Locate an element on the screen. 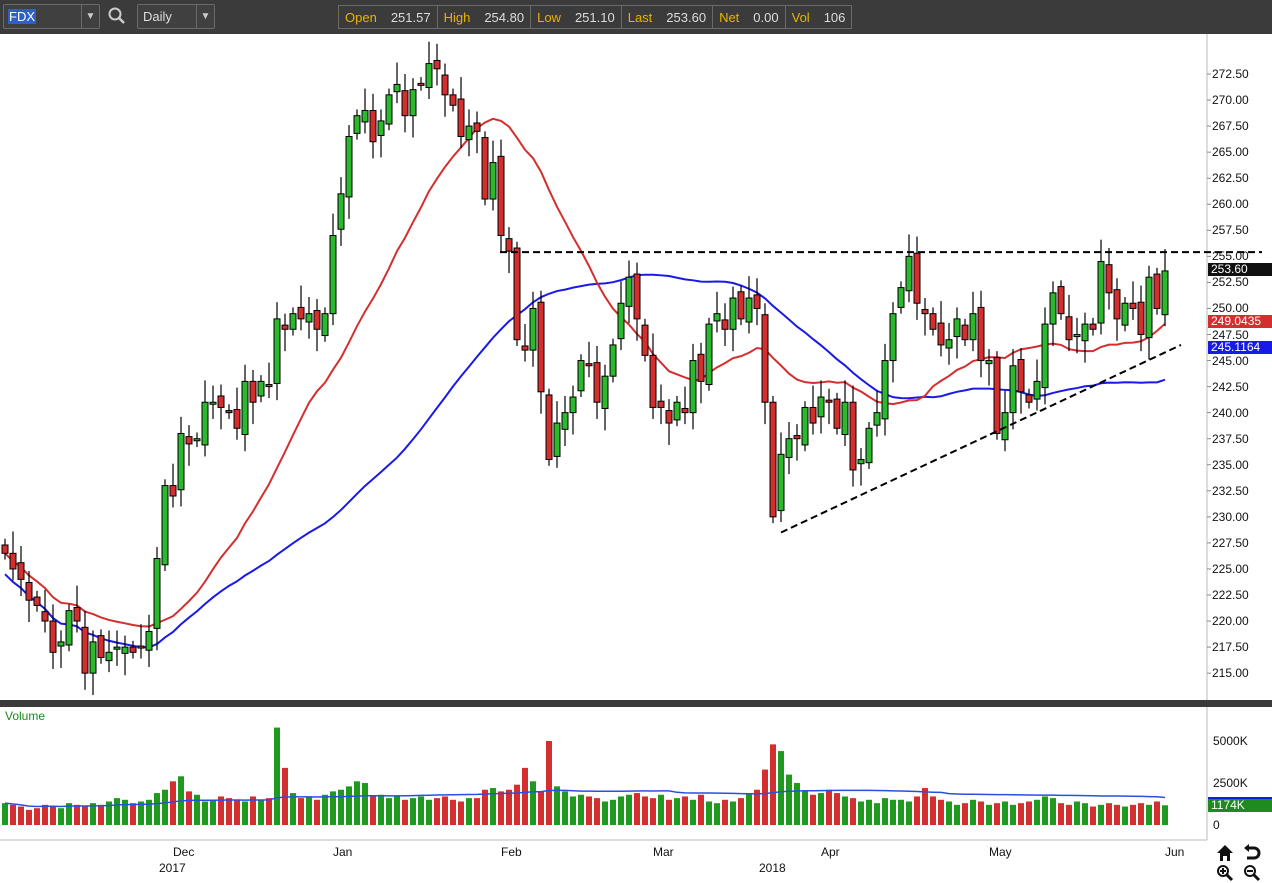  symbol-value: FDX is located at coordinates (22, 16).